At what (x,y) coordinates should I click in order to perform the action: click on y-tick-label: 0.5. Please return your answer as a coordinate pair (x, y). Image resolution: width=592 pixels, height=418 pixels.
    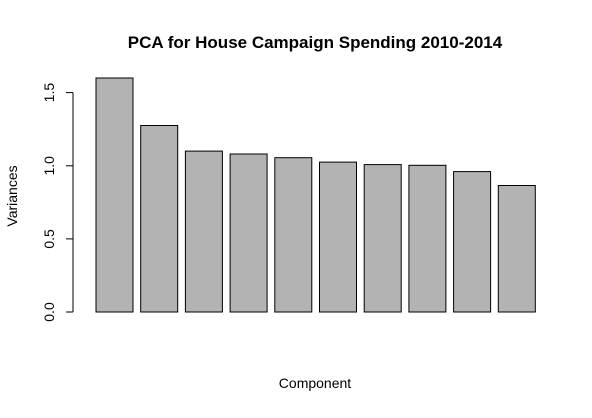
    Looking at the image, I should click on (49, 239).